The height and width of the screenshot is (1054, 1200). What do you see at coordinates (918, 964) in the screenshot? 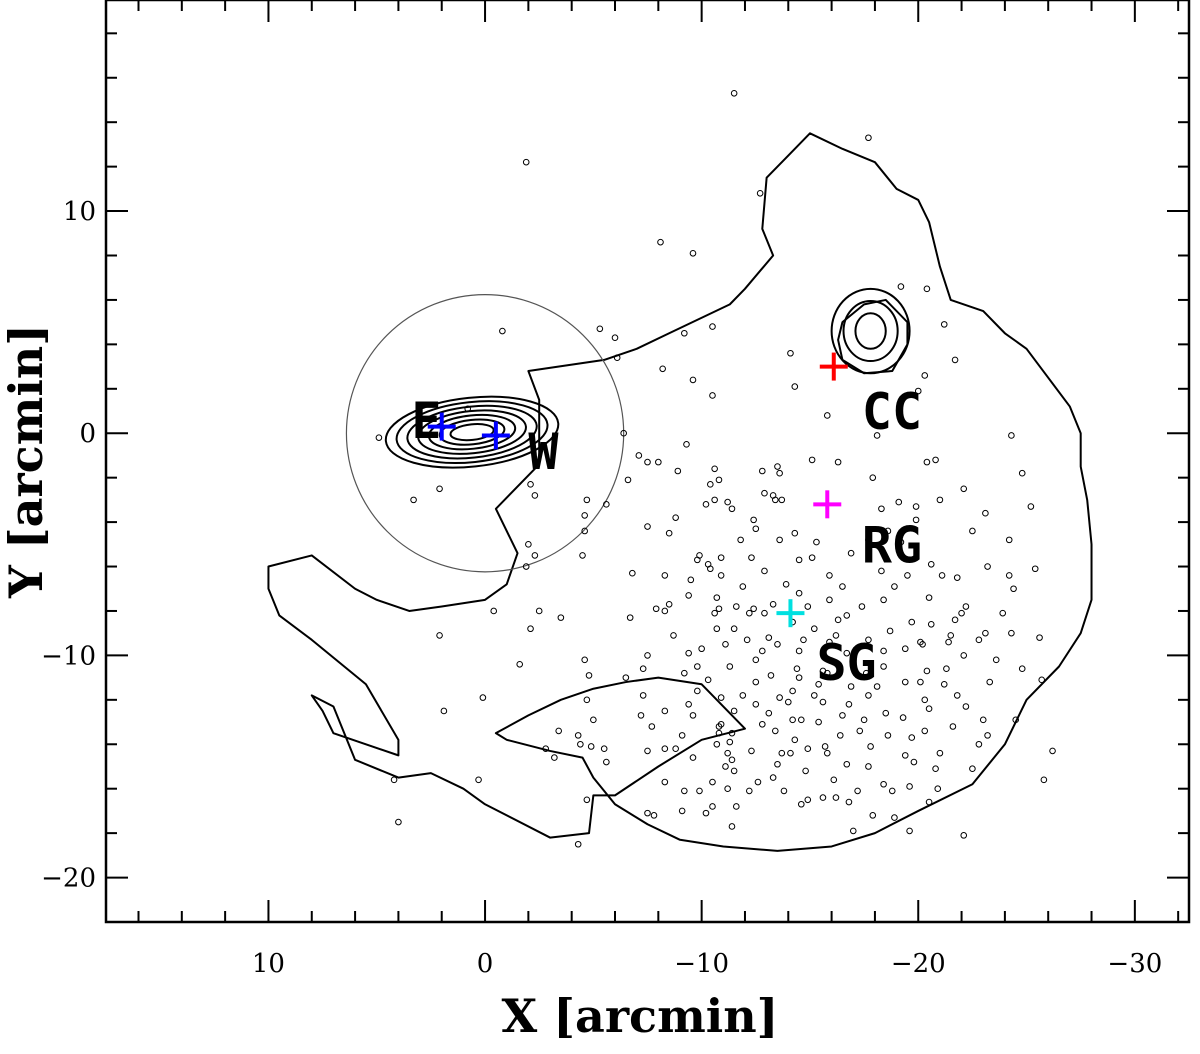
I see `x-tick-label: −20` at bounding box center [918, 964].